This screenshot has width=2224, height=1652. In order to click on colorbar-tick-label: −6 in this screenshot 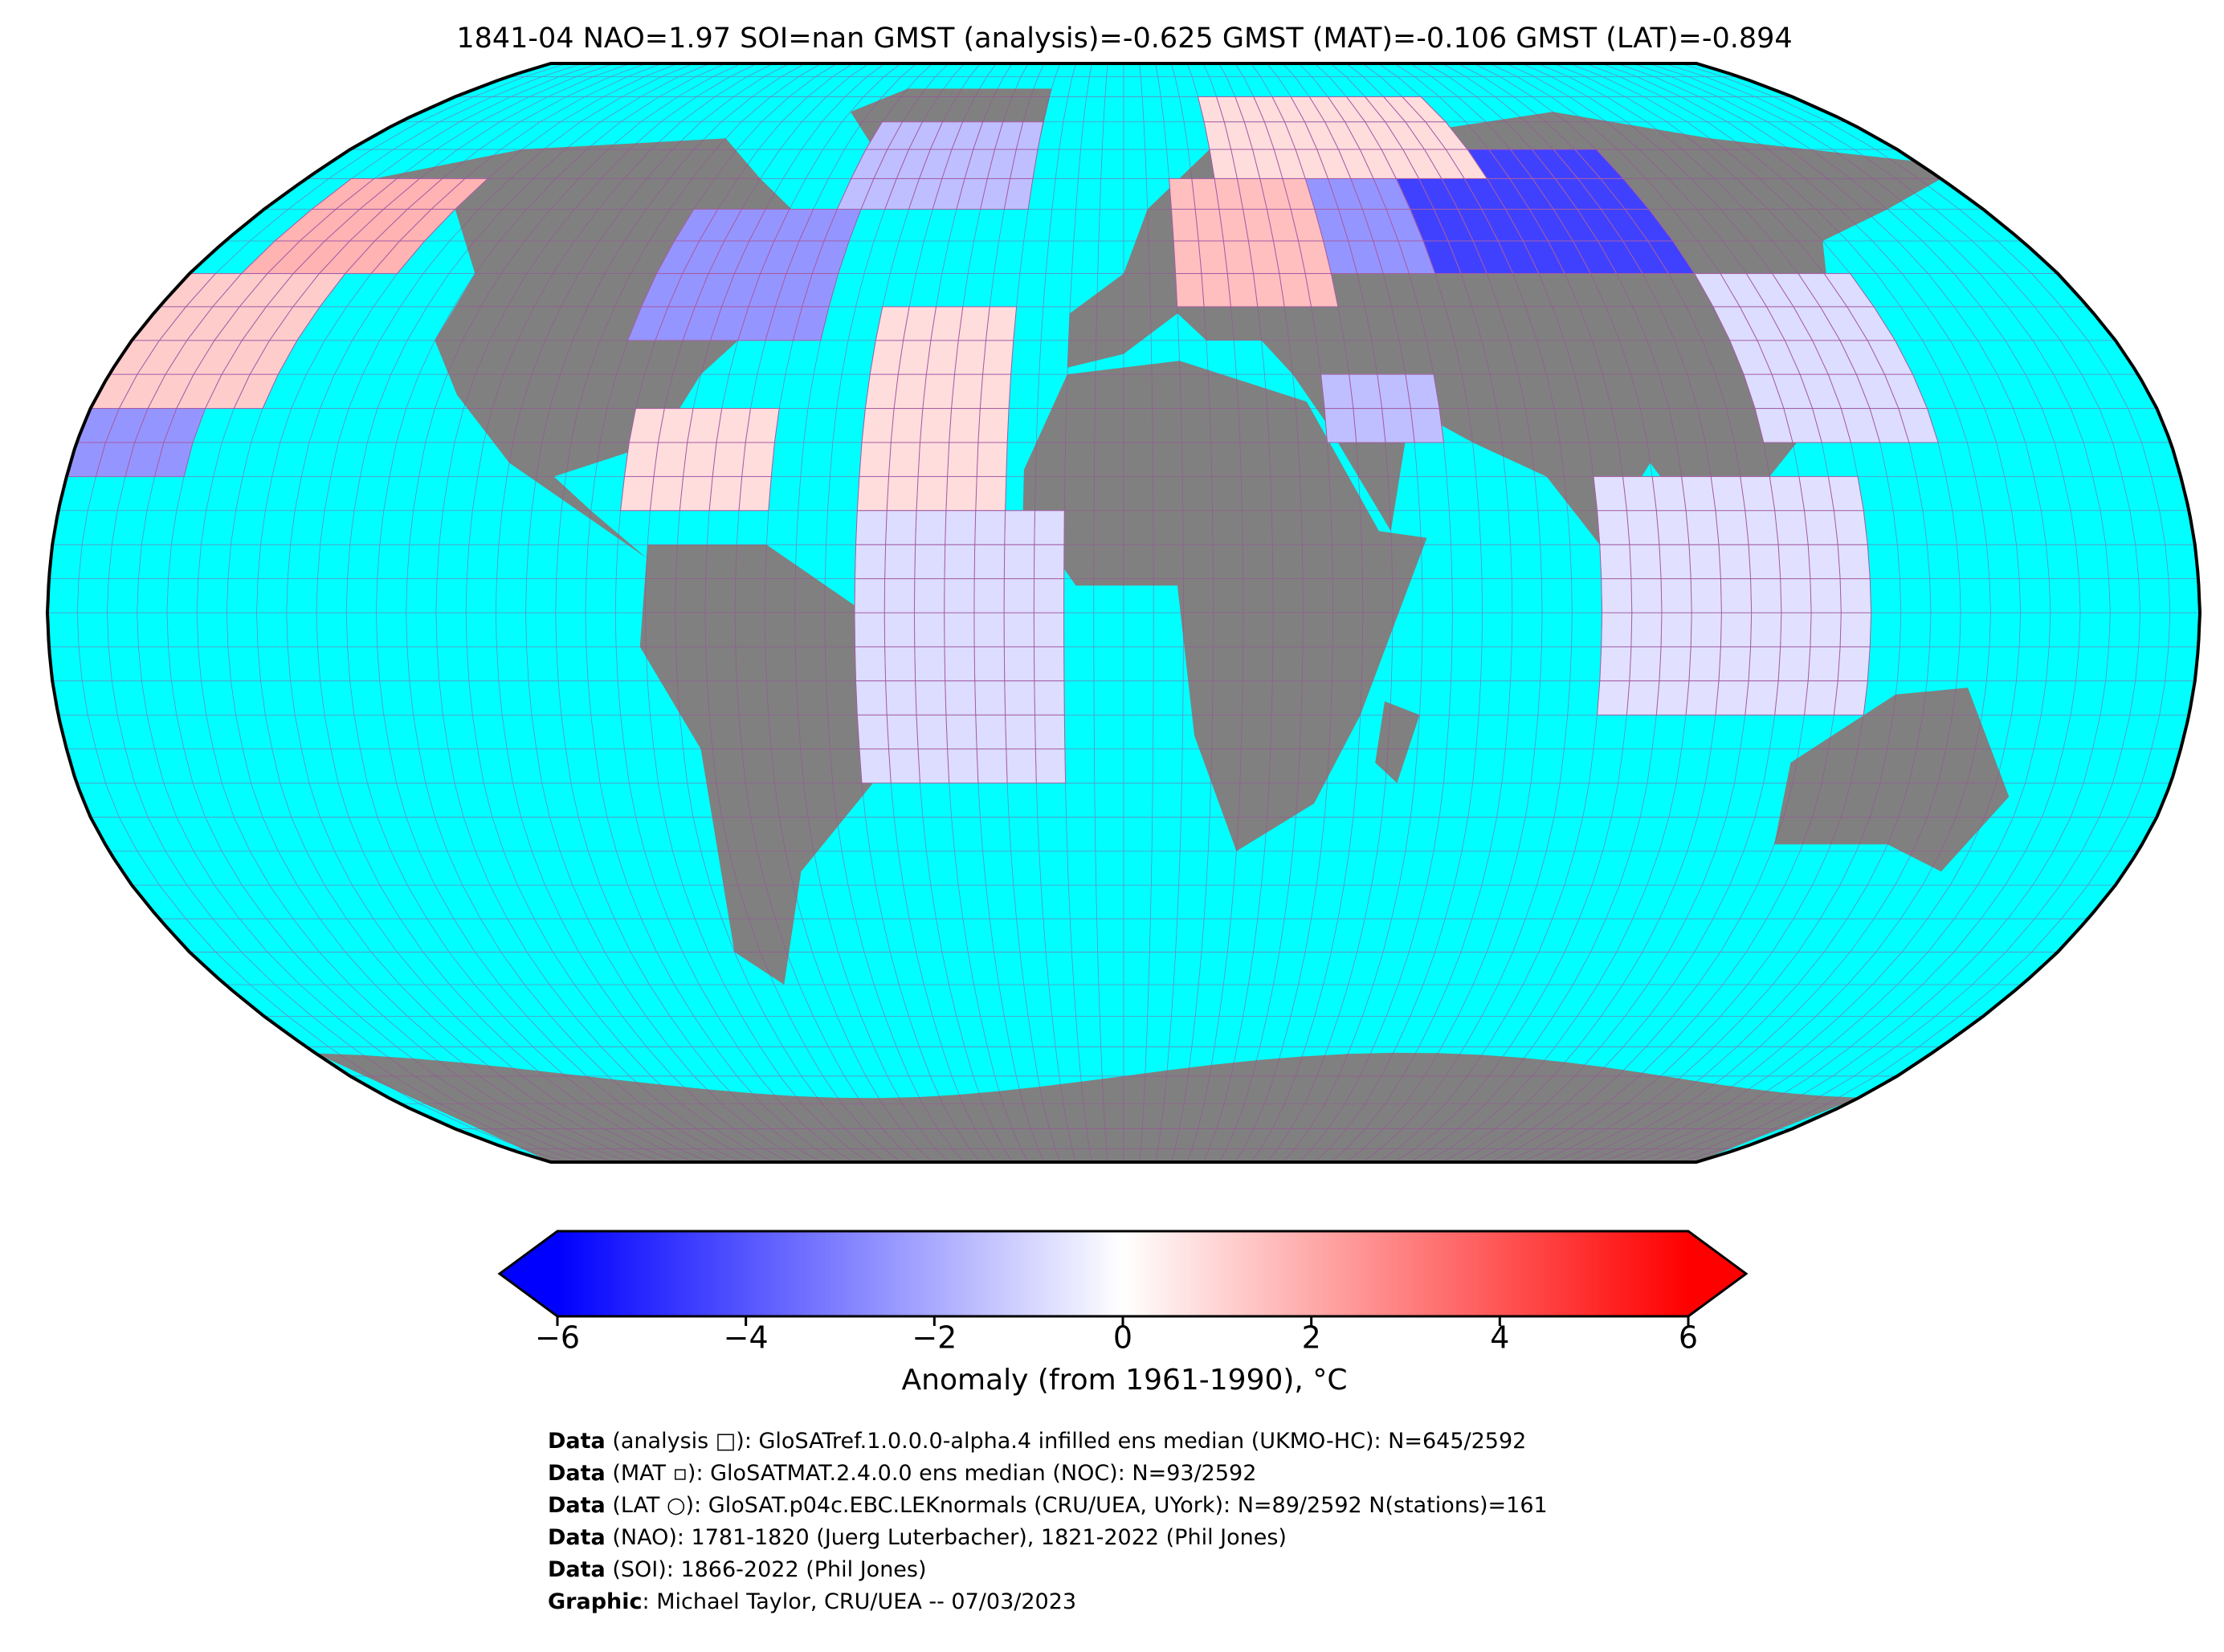, I will do `click(557, 1338)`.